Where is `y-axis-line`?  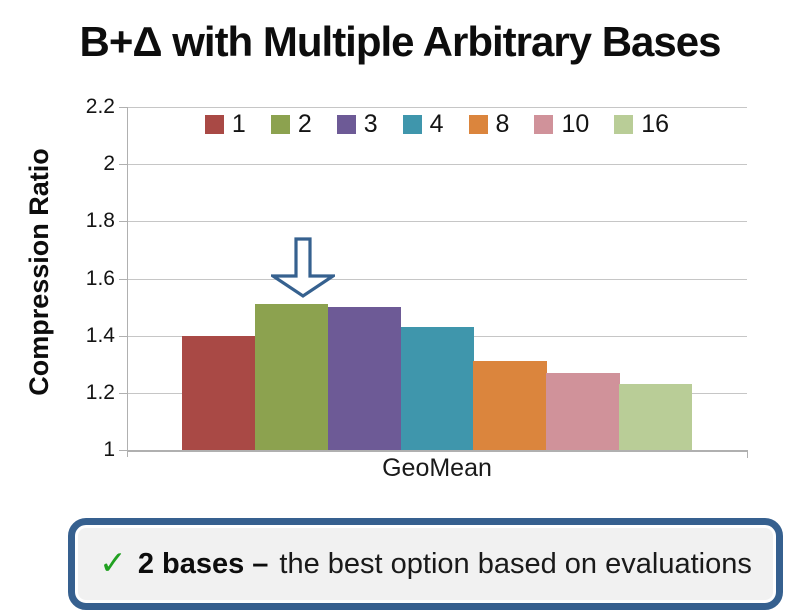
y-axis-line is located at coordinates (127, 282).